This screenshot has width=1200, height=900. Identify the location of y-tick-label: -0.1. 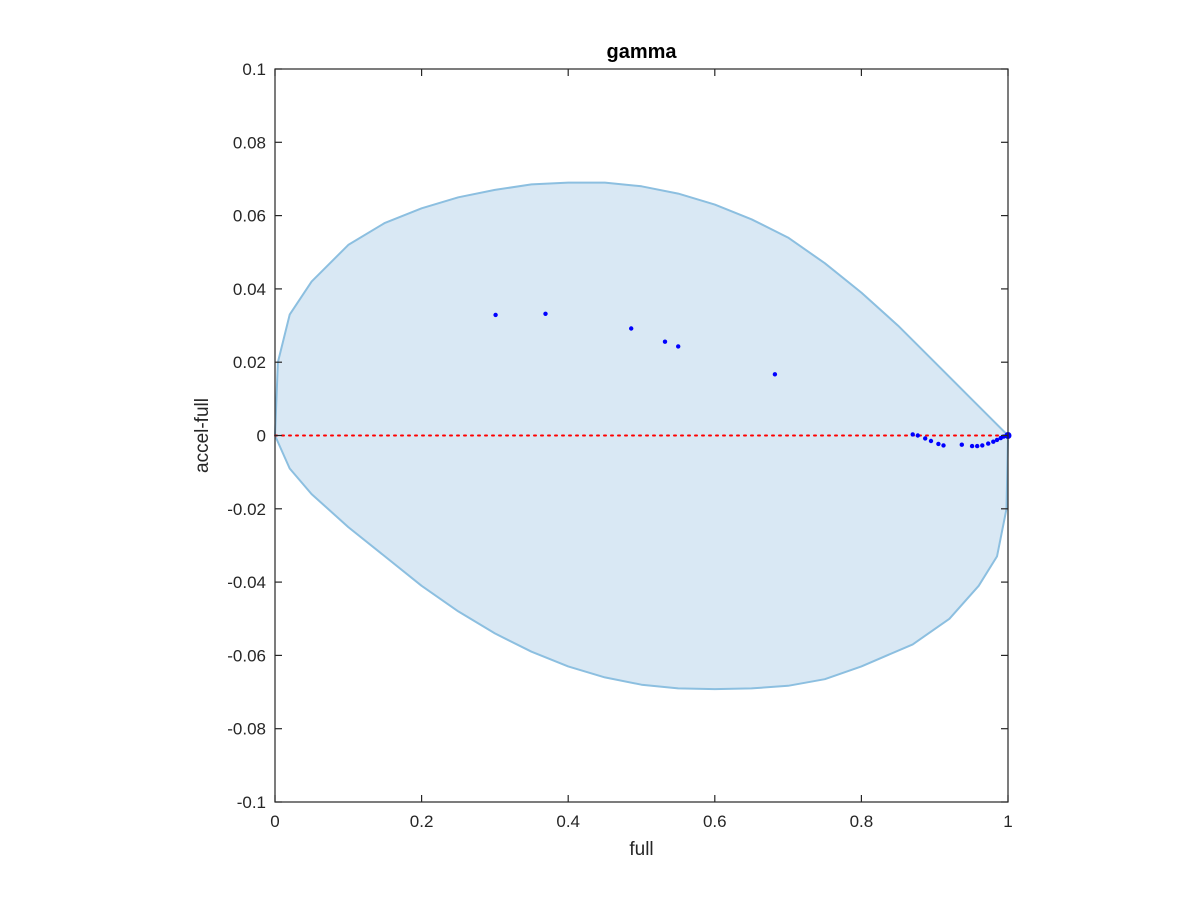
(251, 802).